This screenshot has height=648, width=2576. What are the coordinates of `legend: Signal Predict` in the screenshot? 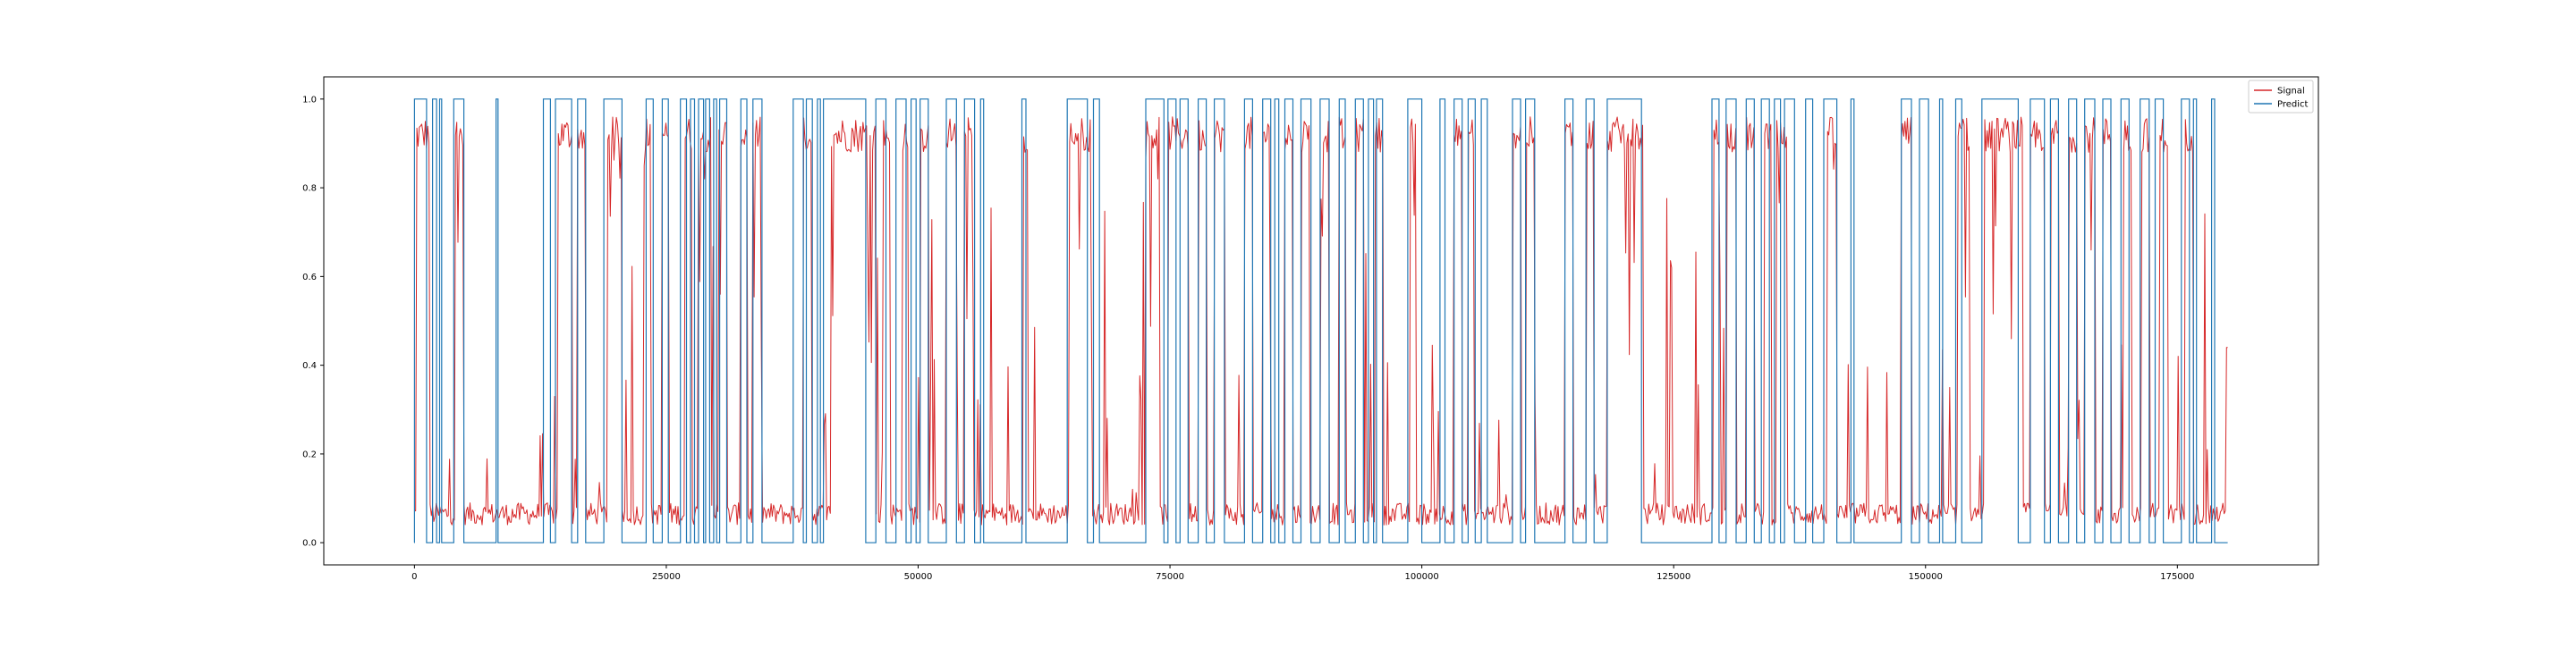 It's located at (2281, 97).